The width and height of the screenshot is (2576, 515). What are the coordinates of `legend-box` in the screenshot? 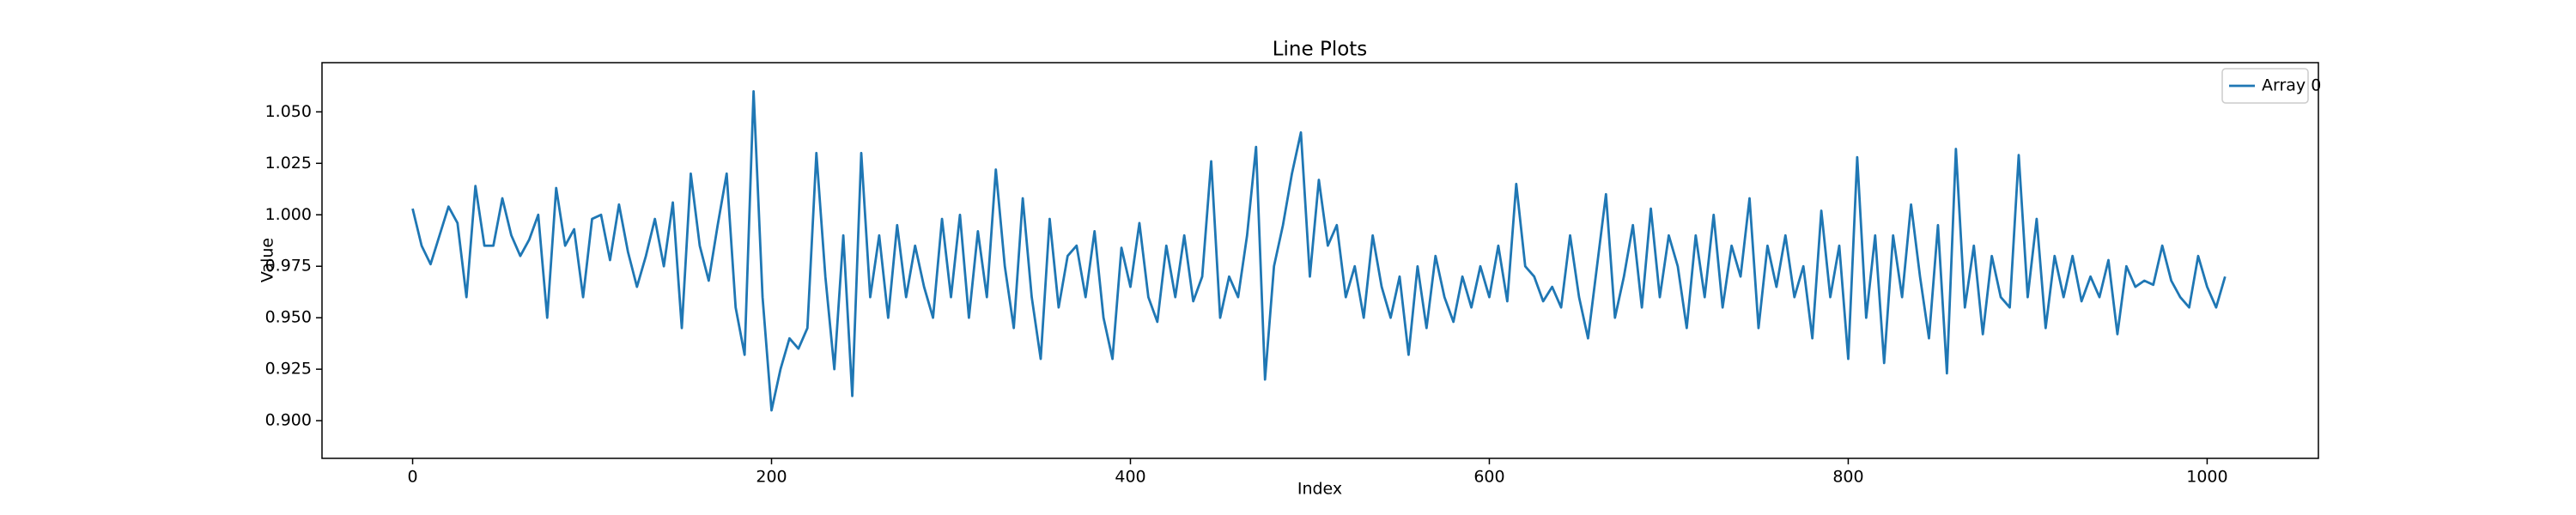 It's located at (2265, 86).